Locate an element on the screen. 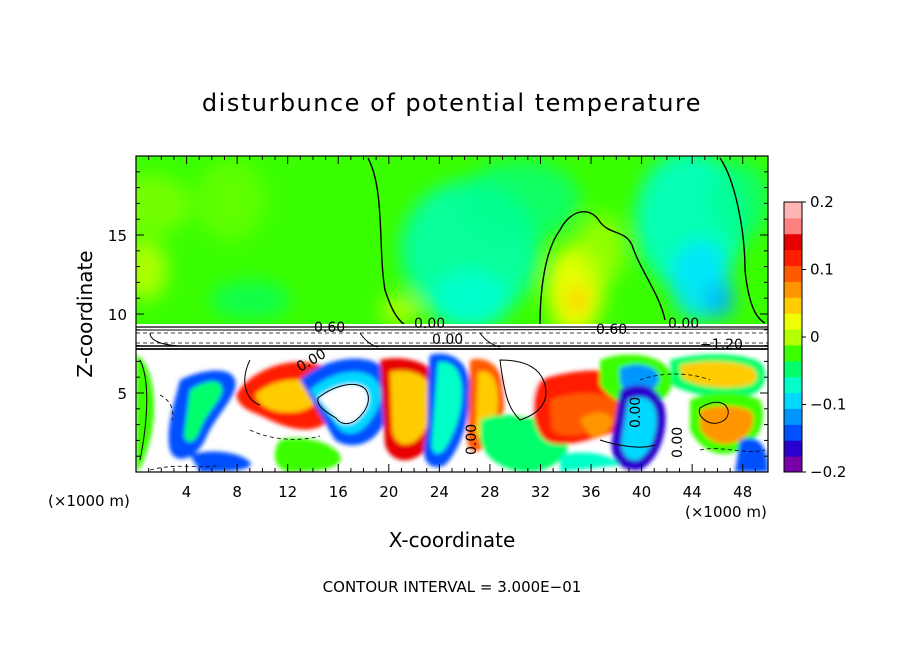 The height and width of the screenshot is (654, 904). x-tick-label: 48 is located at coordinates (742, 492).